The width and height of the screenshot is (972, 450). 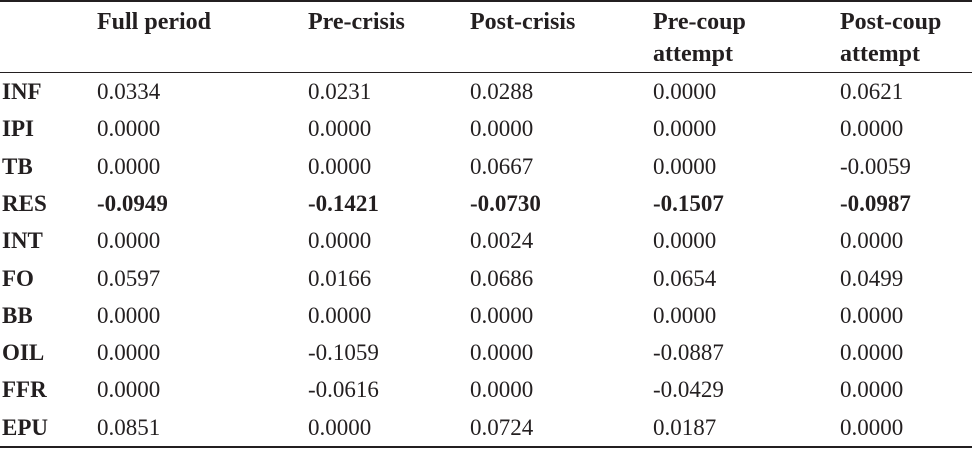 I want to click on table-cell: 0.0334, so click(x=129, y=91).